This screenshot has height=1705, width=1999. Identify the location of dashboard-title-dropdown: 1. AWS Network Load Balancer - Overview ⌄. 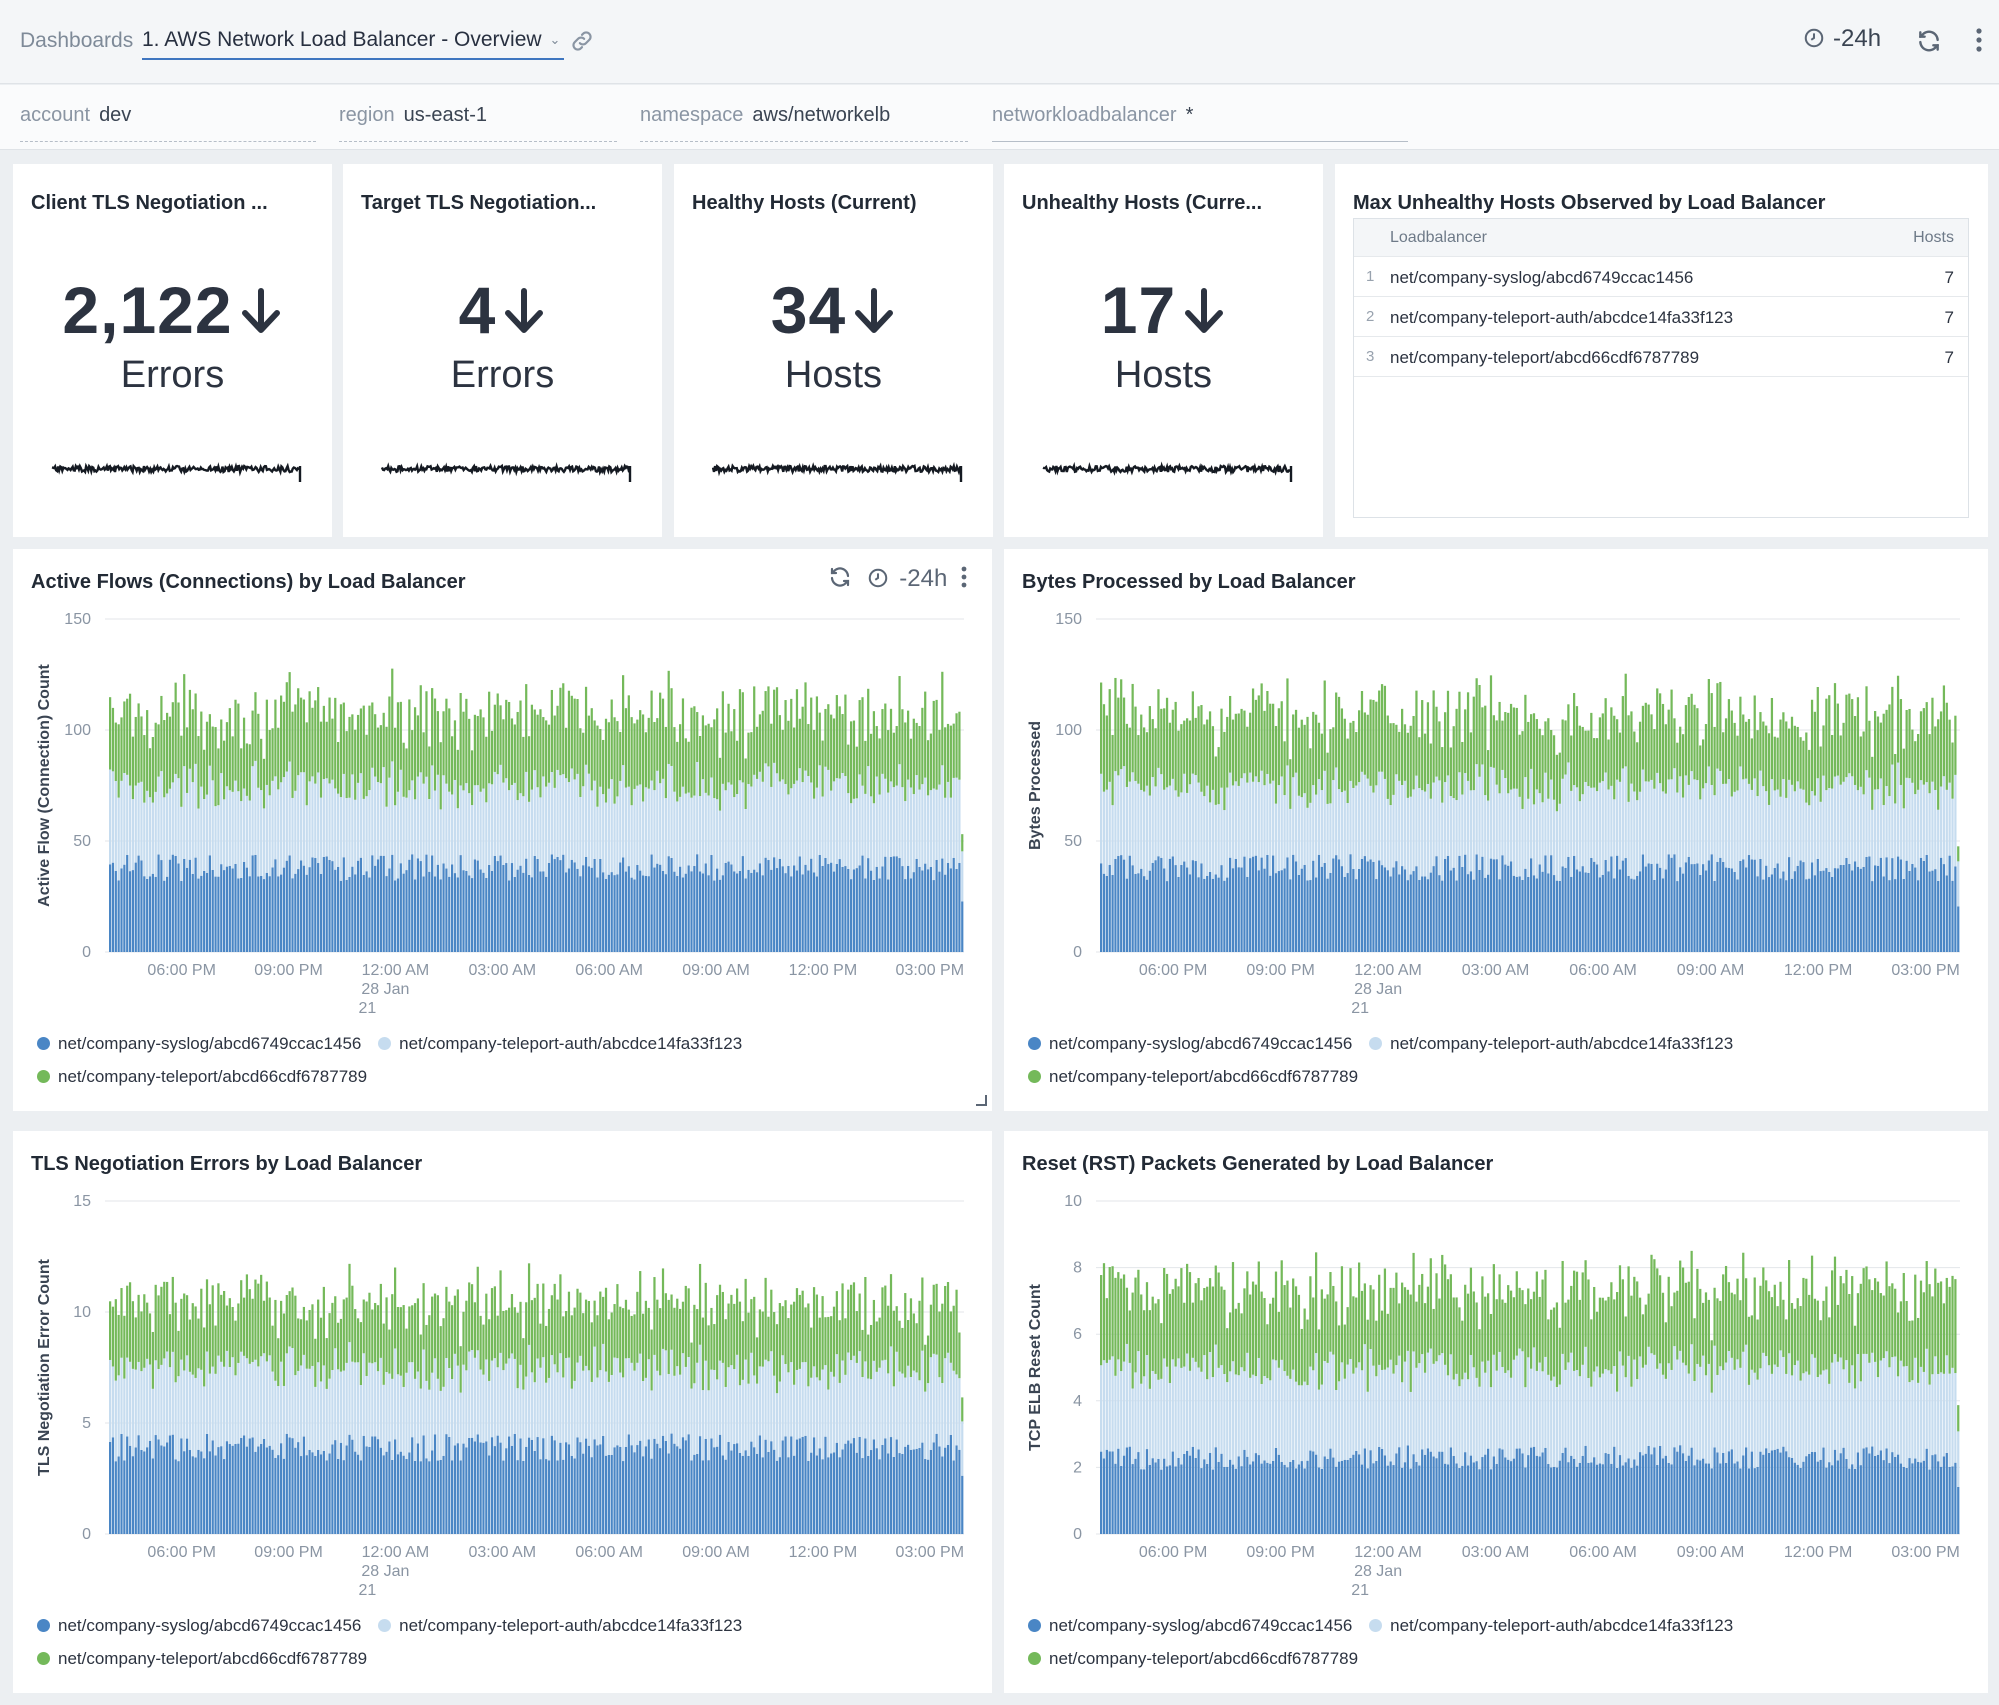
(353, 44).